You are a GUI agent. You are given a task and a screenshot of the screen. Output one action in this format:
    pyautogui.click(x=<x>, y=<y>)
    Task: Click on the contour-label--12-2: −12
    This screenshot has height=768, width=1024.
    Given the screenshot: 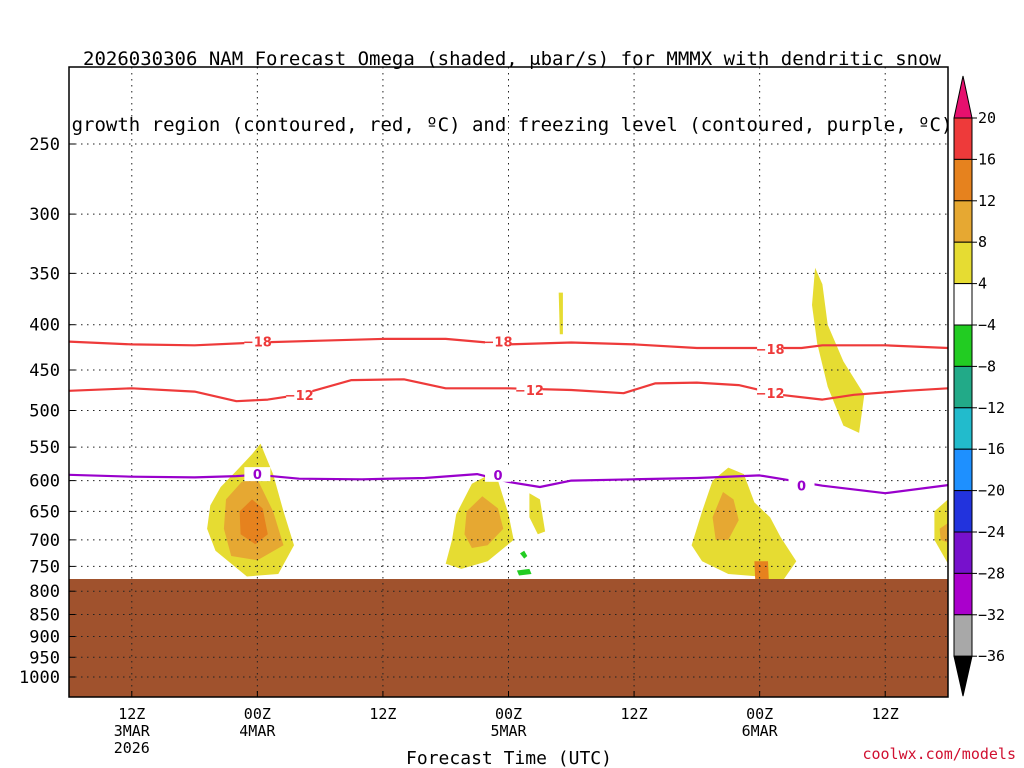 What is the action you would take?
    pyautogui.click(x=770, y=394)
    